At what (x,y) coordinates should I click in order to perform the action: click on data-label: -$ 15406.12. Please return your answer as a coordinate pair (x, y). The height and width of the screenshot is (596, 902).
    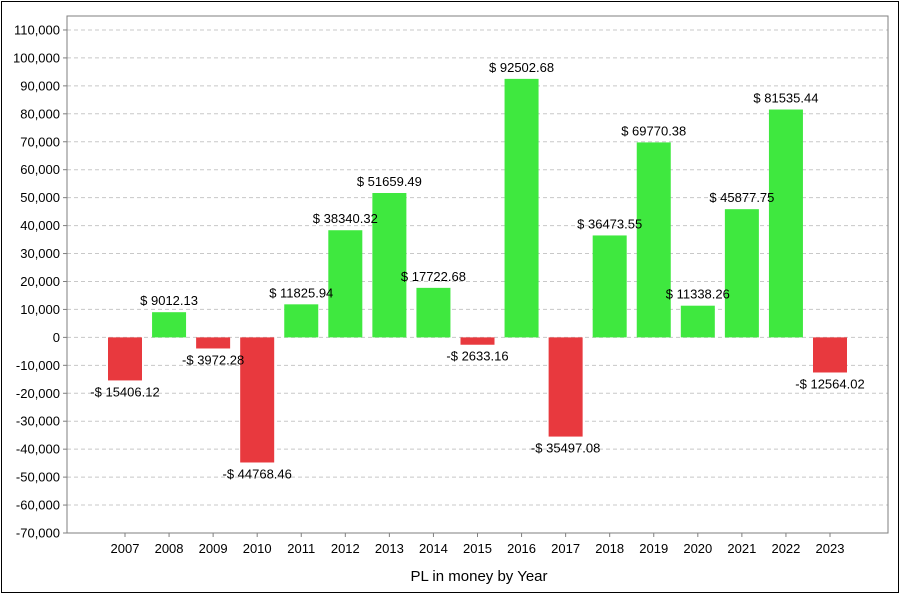
    Looking at the image, I should click on (124, 391).